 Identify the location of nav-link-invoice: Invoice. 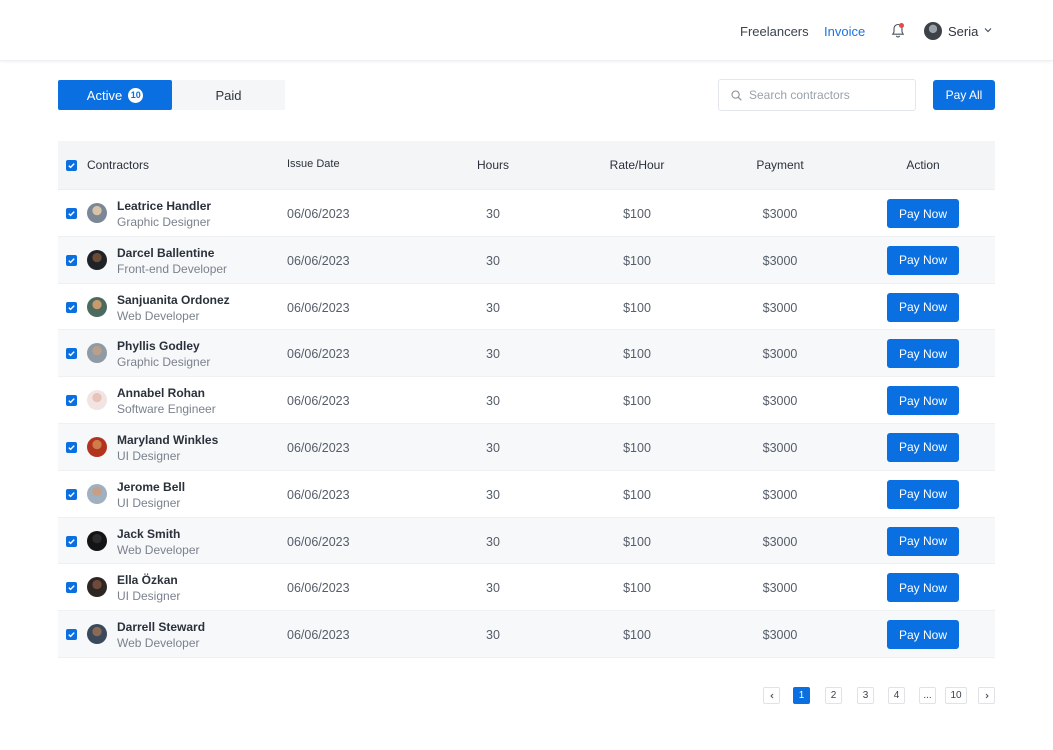
(845, 31).